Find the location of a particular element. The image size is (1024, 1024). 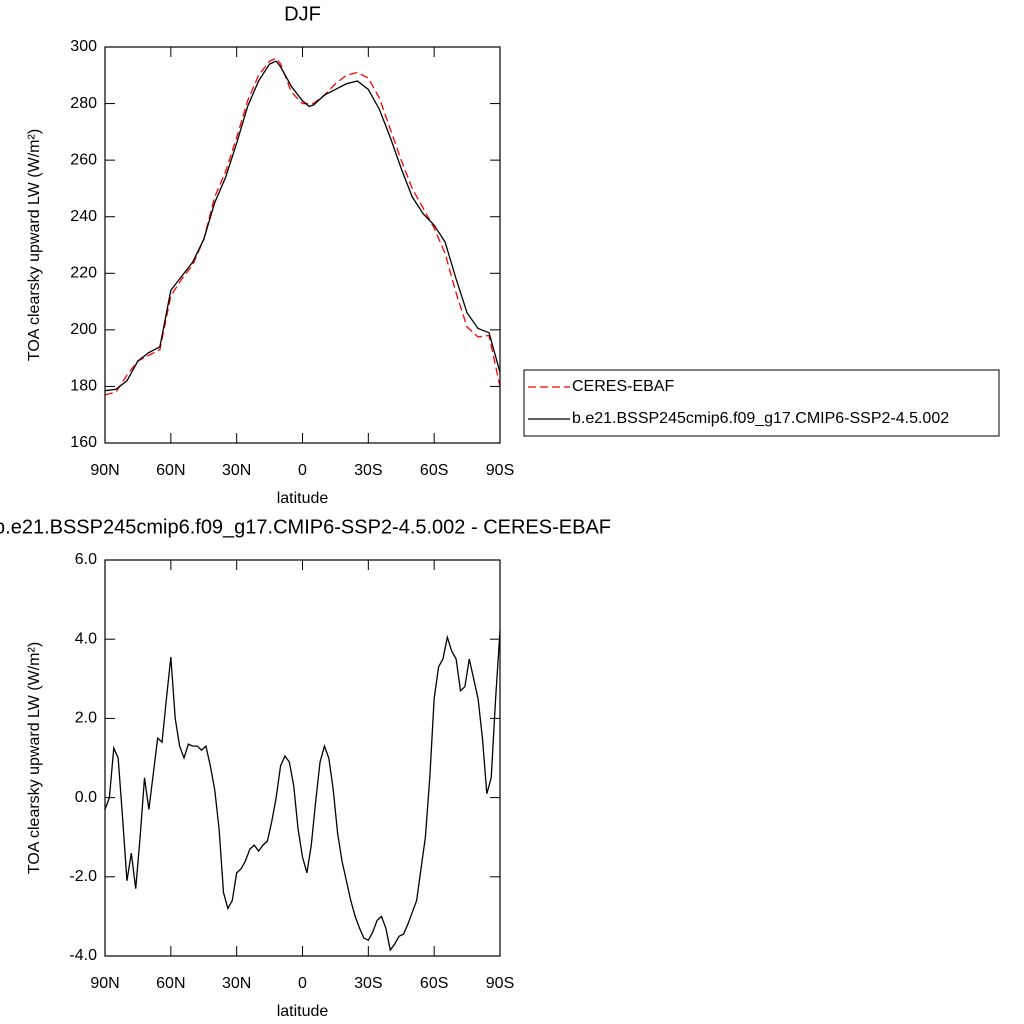

y-tick-label: 260 is located at coordinates (83, 159).